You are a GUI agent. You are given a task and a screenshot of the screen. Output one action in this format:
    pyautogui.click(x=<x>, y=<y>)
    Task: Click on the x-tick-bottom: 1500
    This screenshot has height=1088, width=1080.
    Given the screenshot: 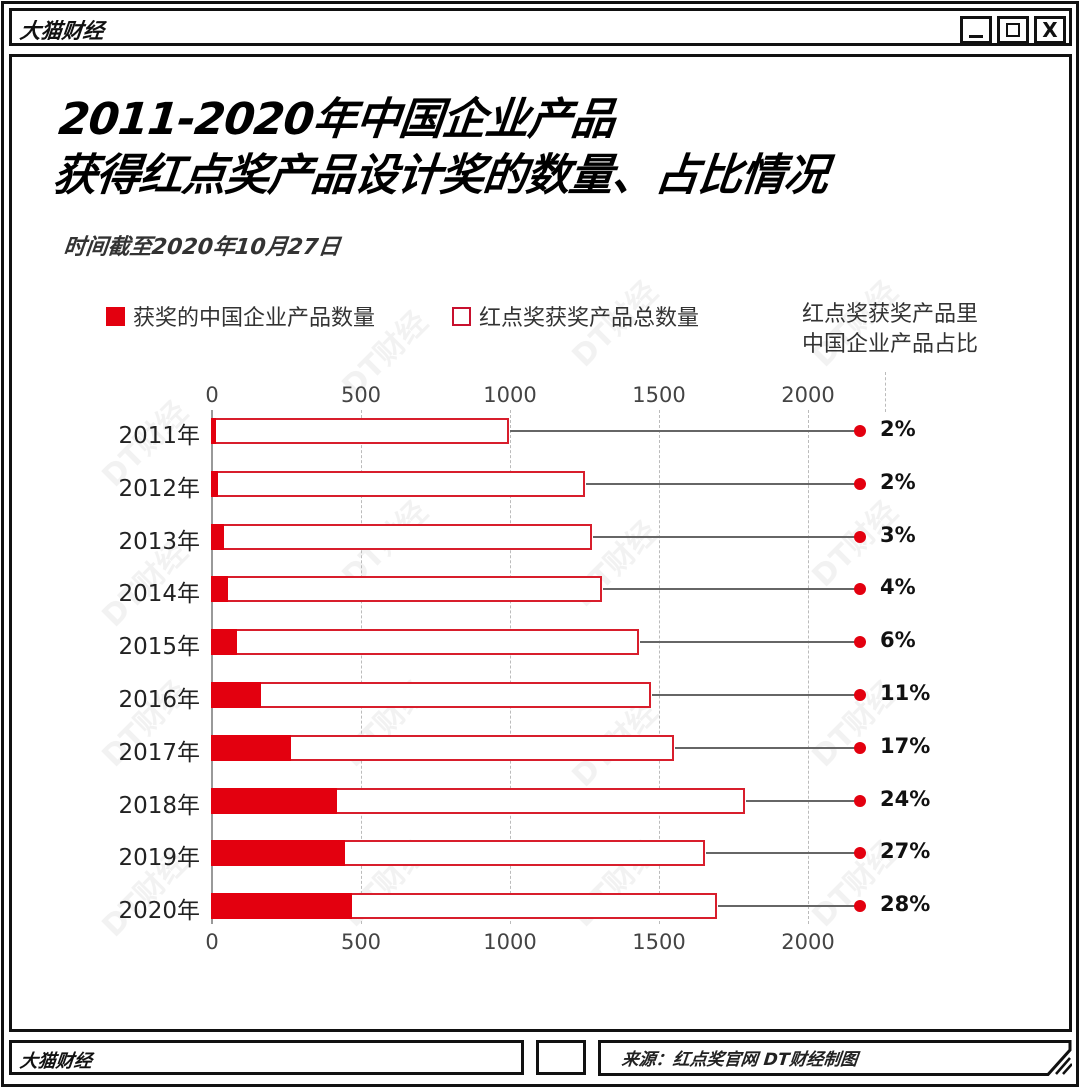 What is the action you would take?
    pyautogui.click(x=659, y=942)
    